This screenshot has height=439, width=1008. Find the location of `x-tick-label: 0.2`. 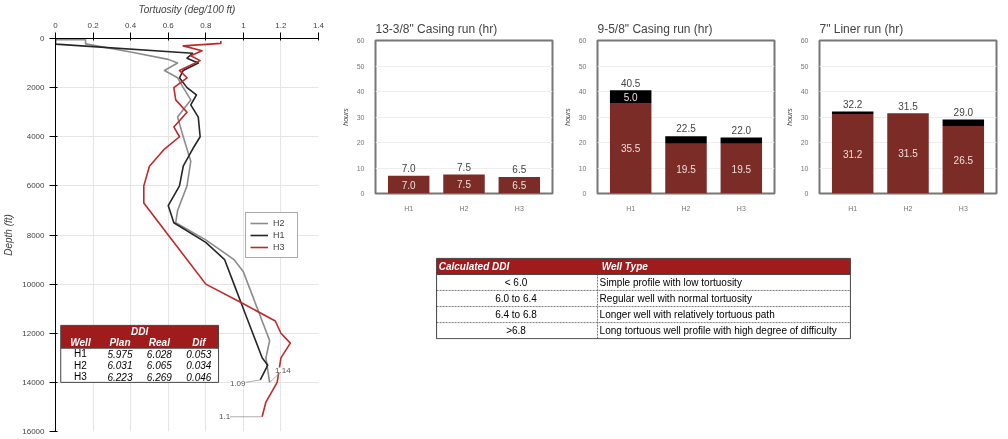

x-tick-label: 0.2 is located at coordinates (93, 25).